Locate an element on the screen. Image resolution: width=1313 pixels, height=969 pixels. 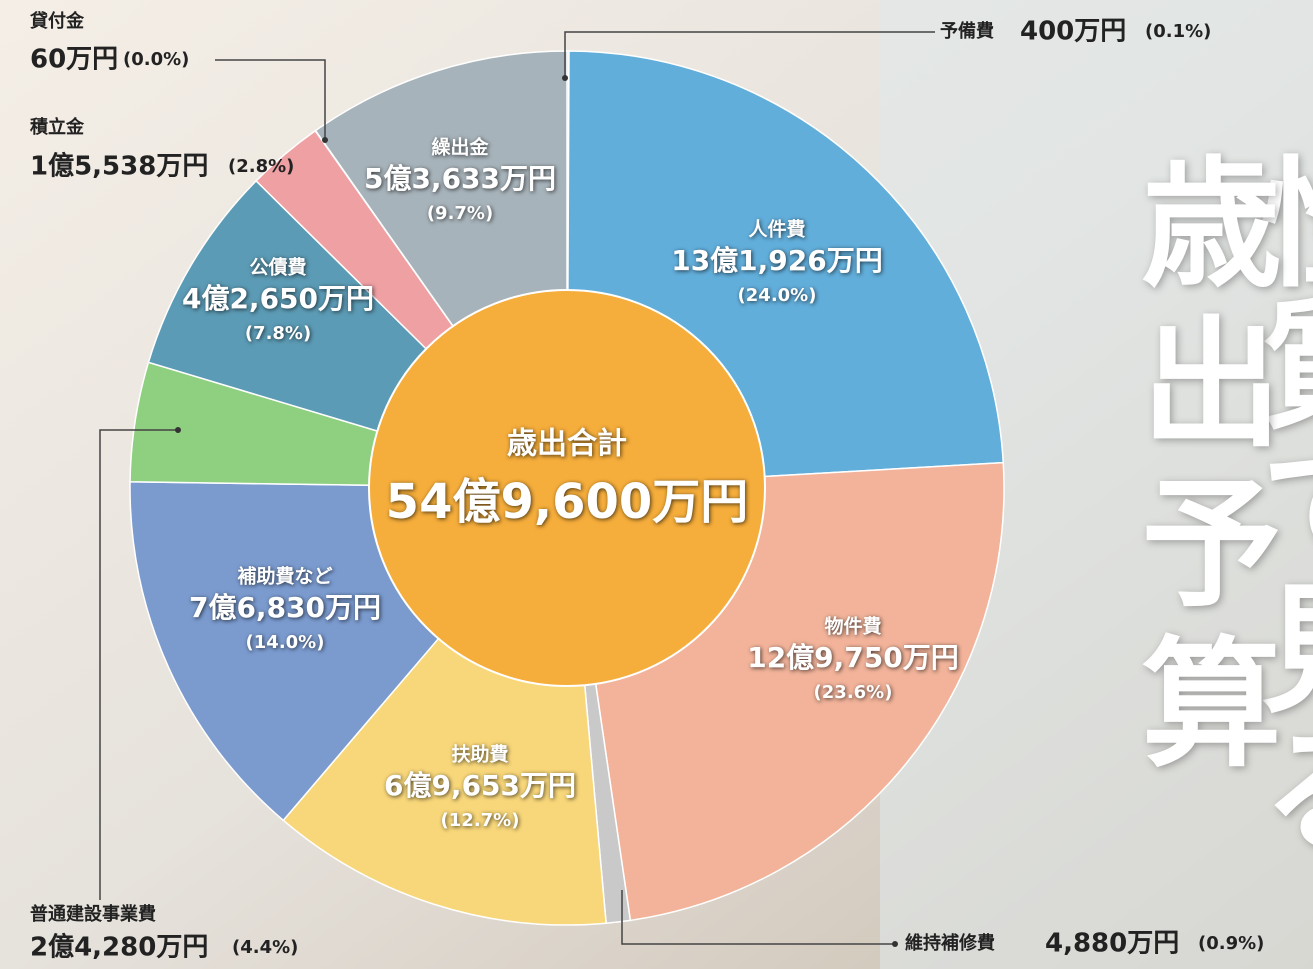
slice-name: 普通建設事業費 is located at coordinates (93, 914).